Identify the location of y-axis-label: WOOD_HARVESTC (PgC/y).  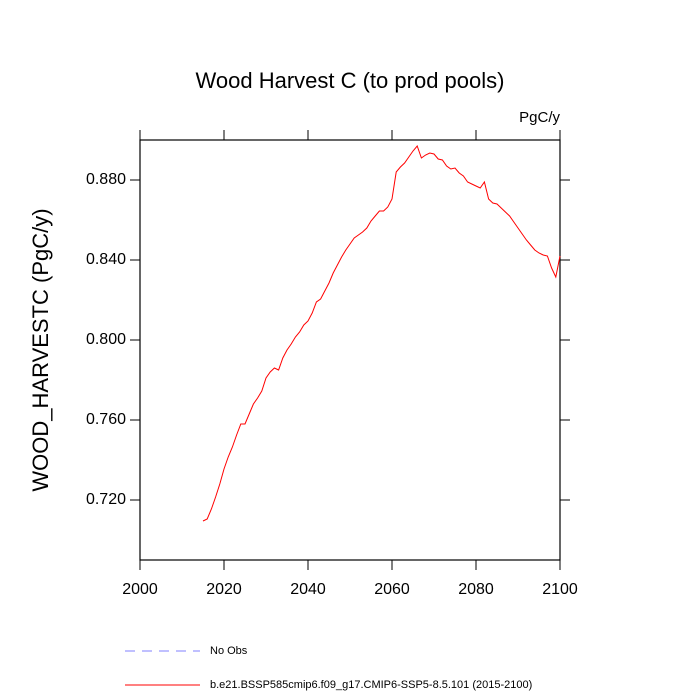
(40, 349).